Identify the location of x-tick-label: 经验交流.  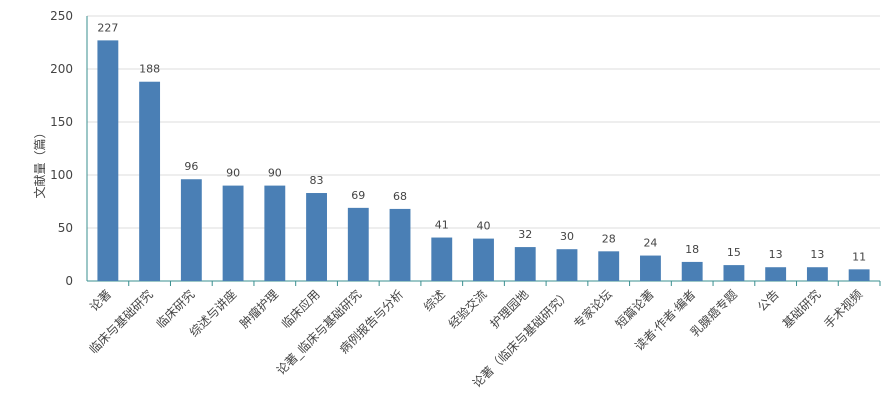
(467, 309).